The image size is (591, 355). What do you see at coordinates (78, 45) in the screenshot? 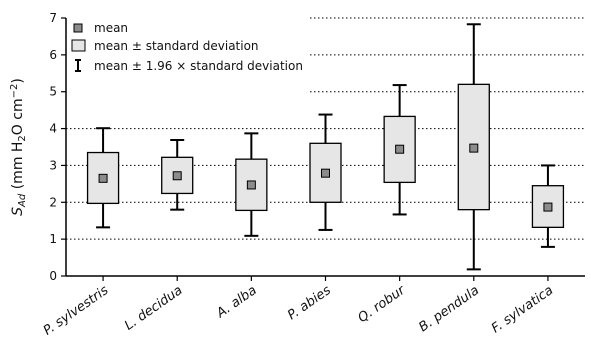
I see `legend-box-swatch` at bounding box center [78, 45].